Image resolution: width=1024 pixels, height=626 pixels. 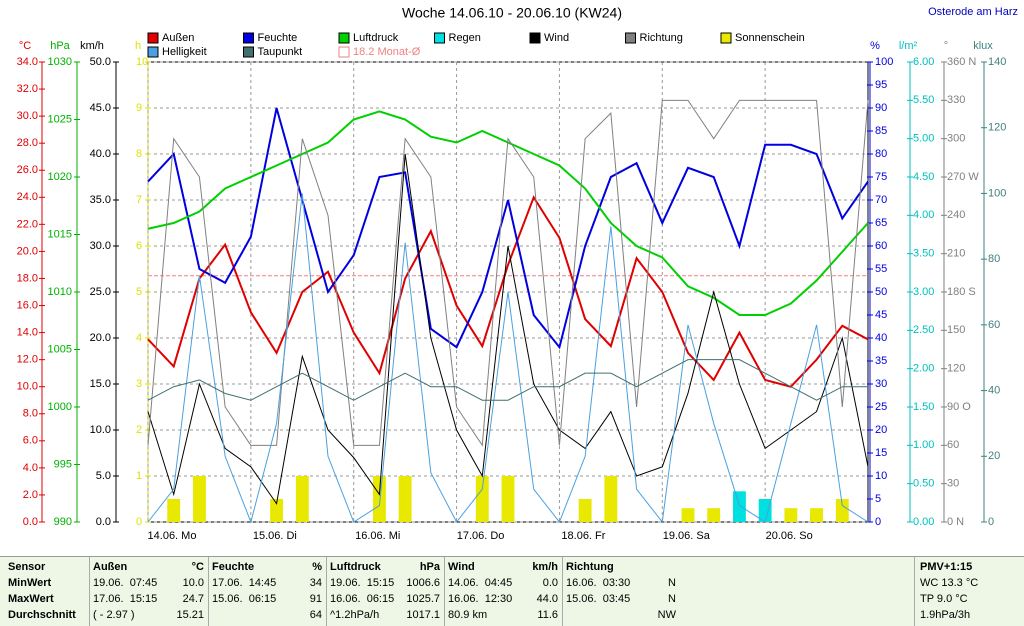 What do you see at coordinates (956, 100) in the screenshot?
I see `y-tick-label: 330` at bounding box center [956, 100].